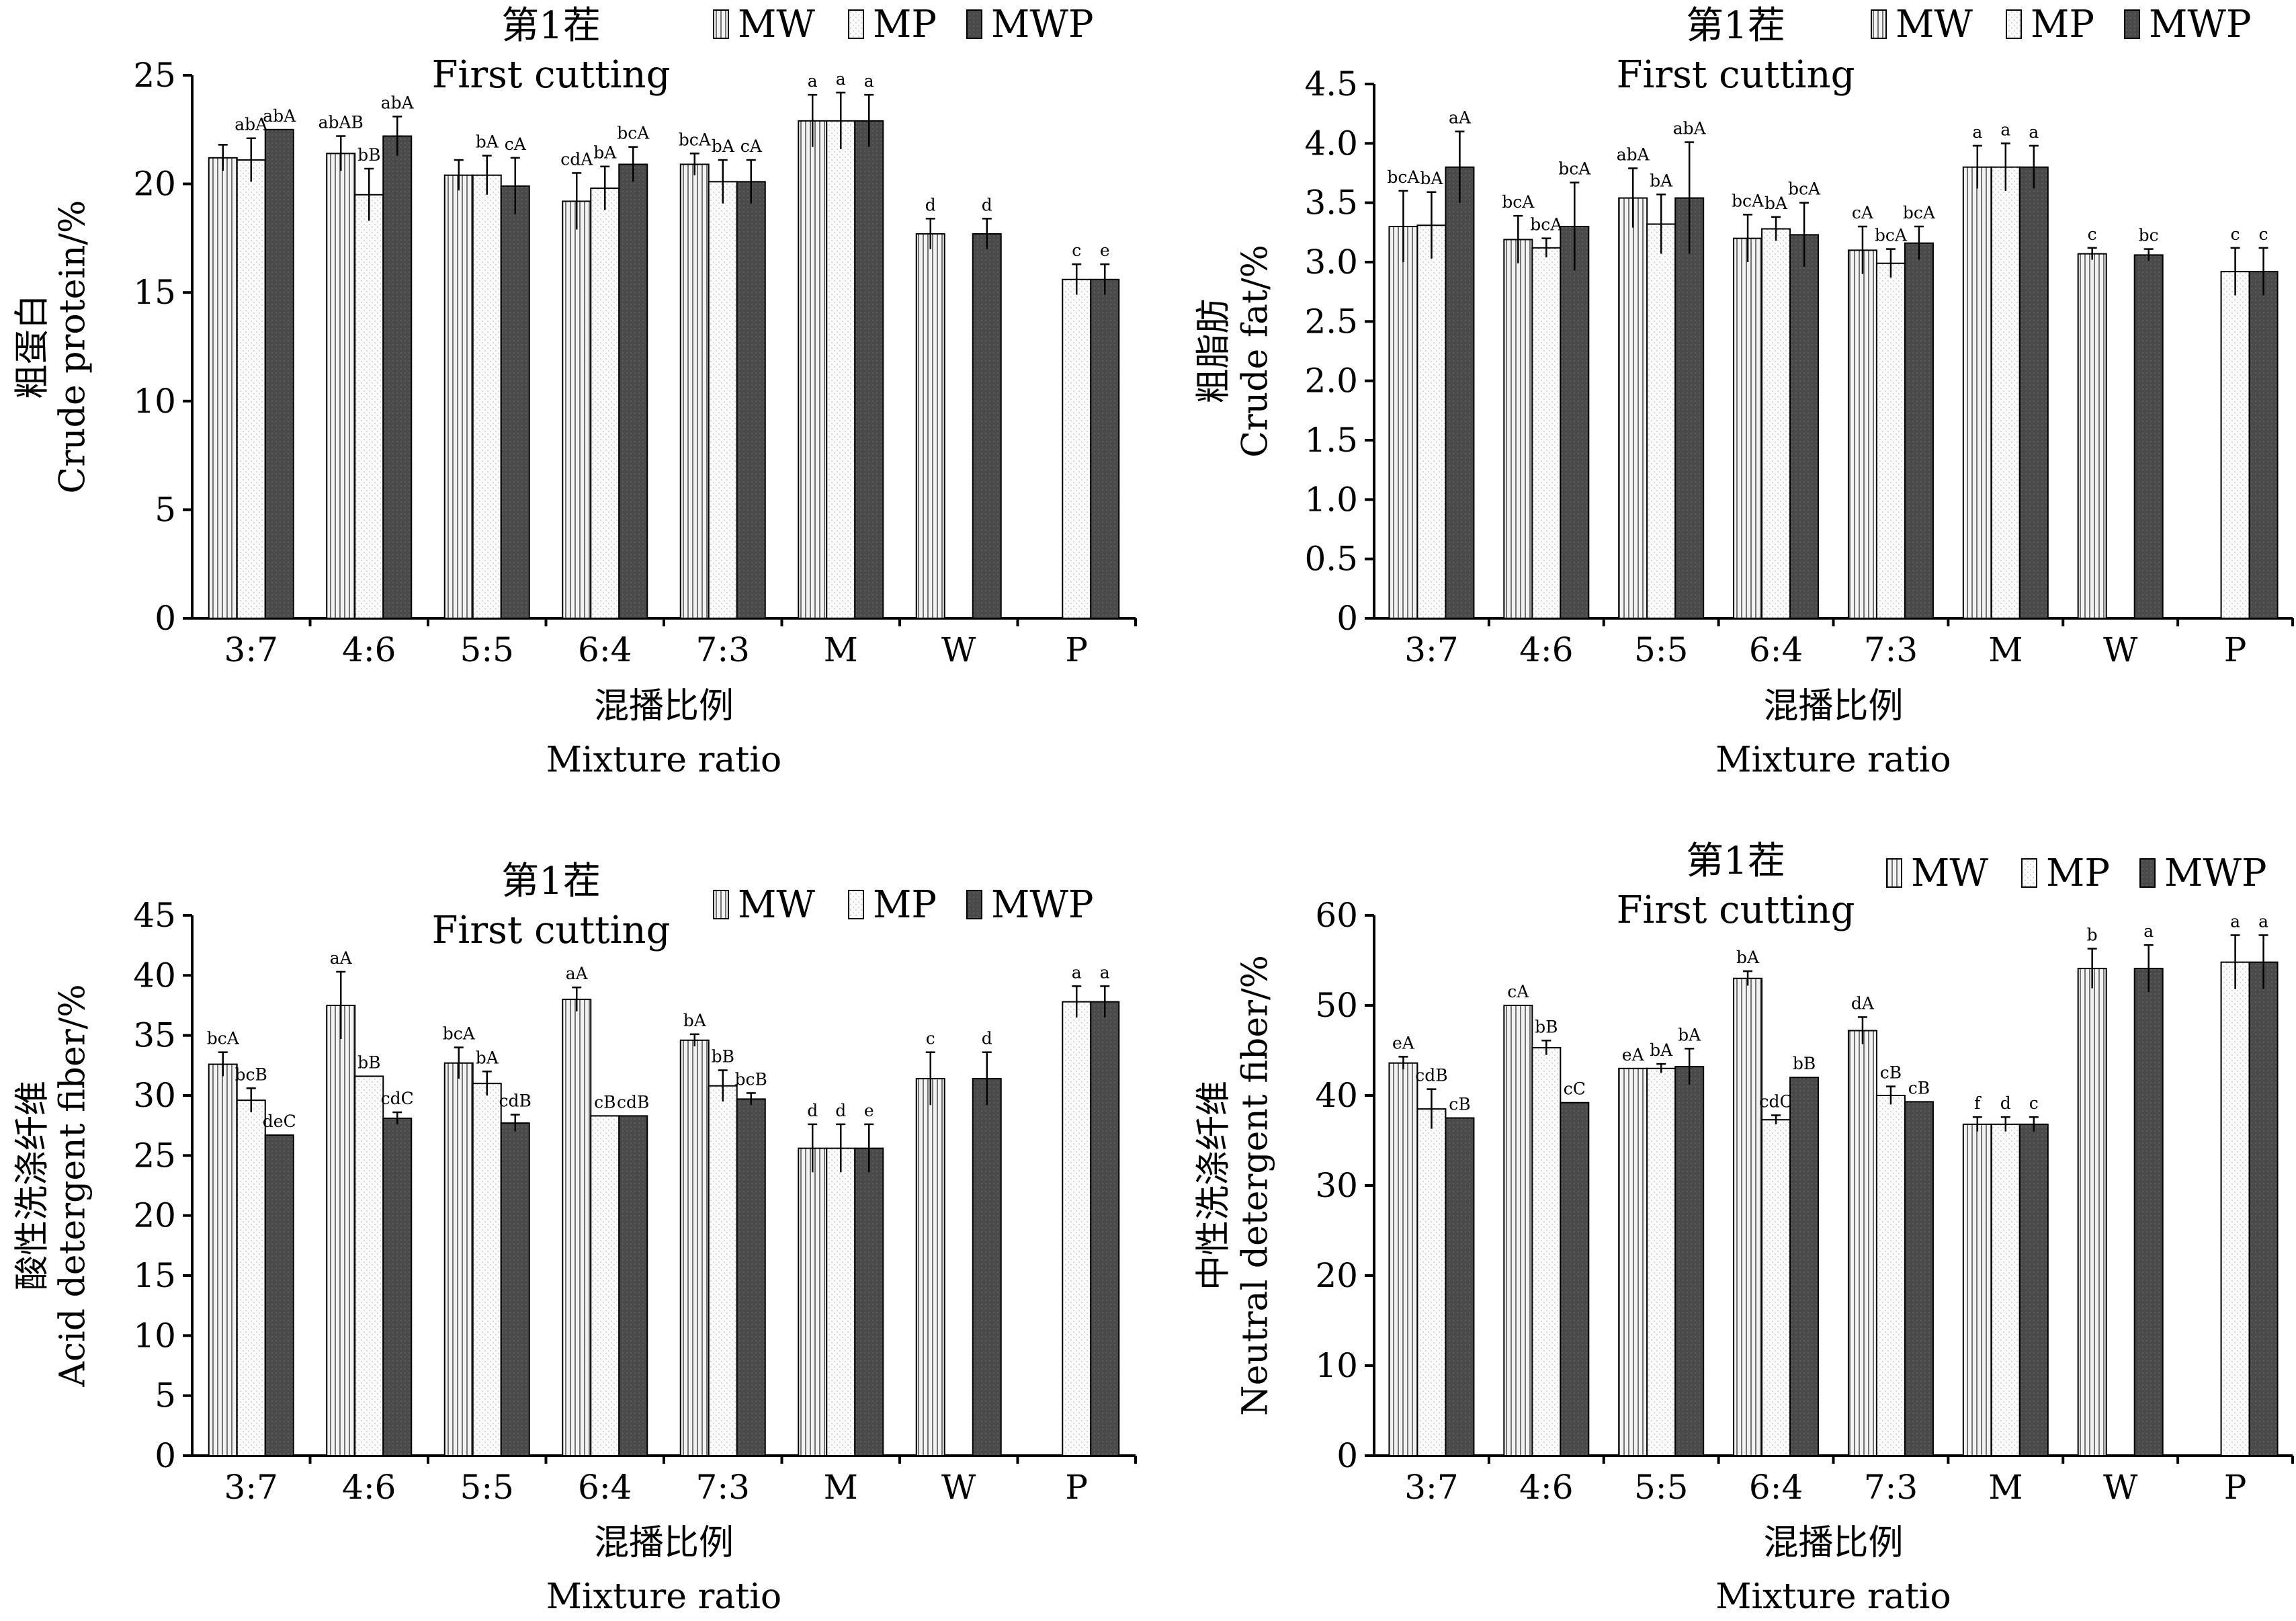 The height and width of the screenshot is (1621, 2296). What do you see at coordinates (1331, 84) in the screenshot?
I see `y-tick-label: 4.5` at bounding box center [1331, 84].